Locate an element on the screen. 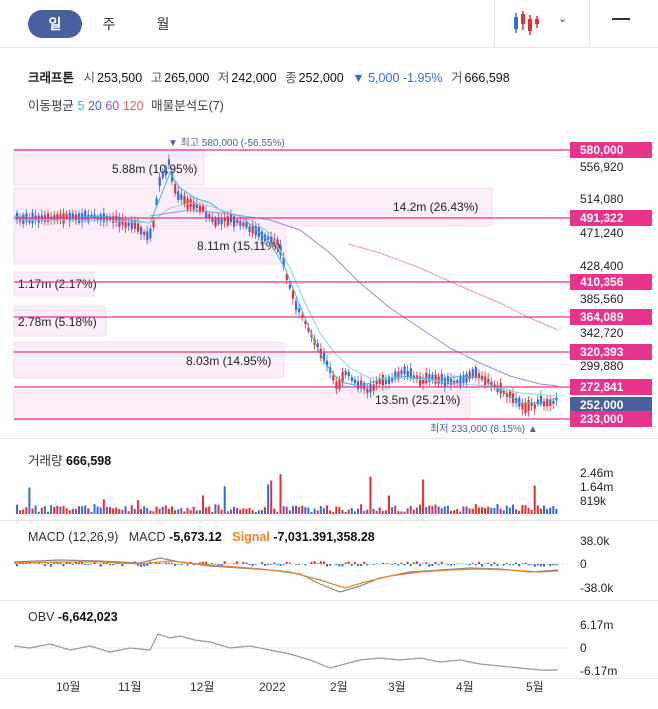 Image resolution: width=658 pixels, height=709 pixels. volume-chart: 2.46m 1.64m 819k is located at coordinates (329, 480).